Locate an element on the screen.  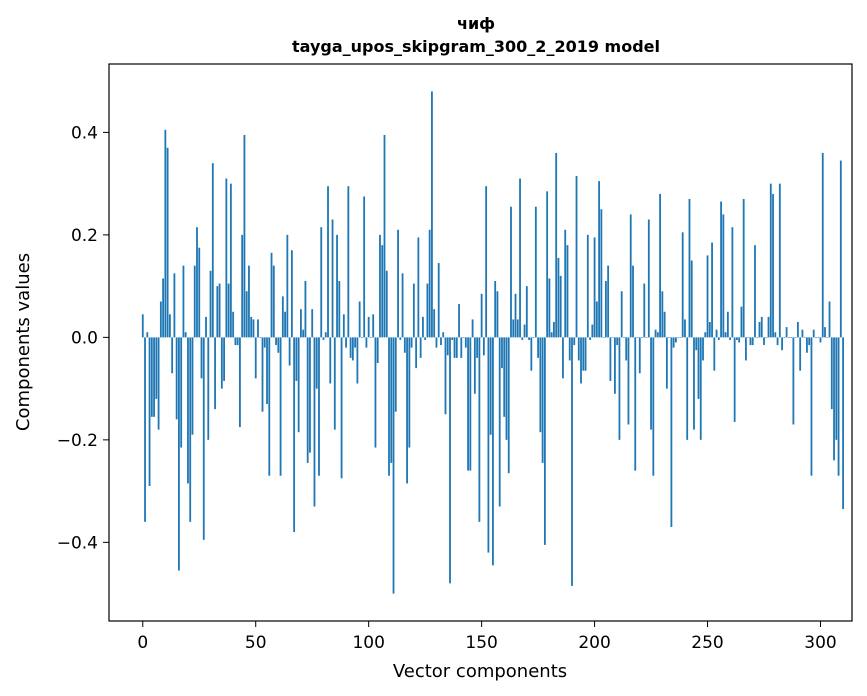
chart-title-line1: чиф is located at coordinates (476, 23).